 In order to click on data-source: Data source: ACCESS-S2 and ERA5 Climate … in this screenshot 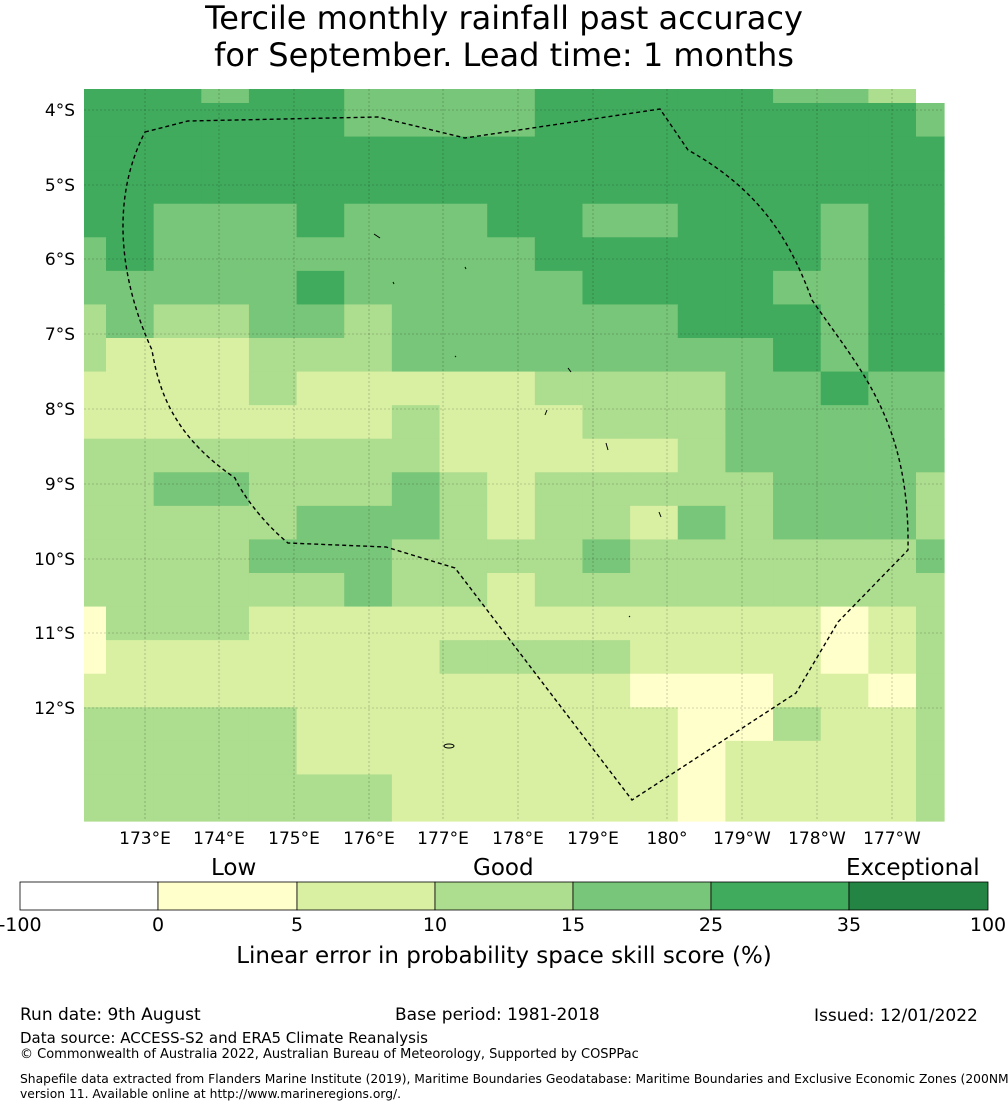, I will do `click(224, 1038)`.